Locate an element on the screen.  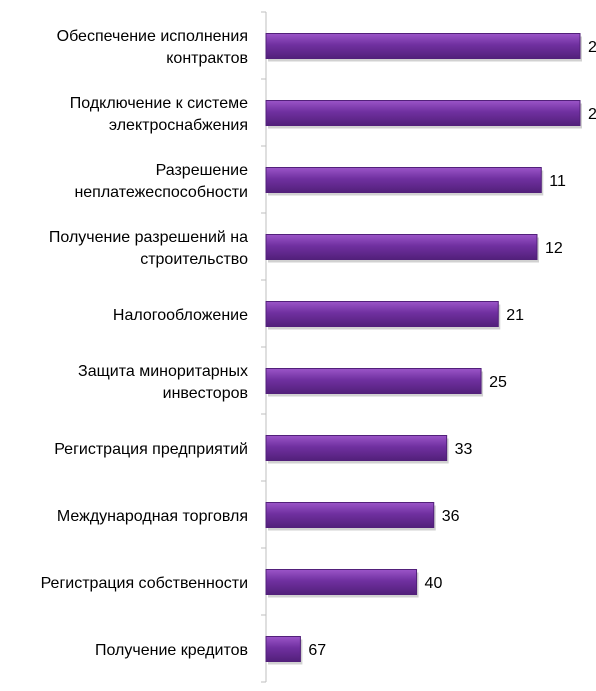
category-label: Получение разрешений на строительство is located at coordinates (148, 248).